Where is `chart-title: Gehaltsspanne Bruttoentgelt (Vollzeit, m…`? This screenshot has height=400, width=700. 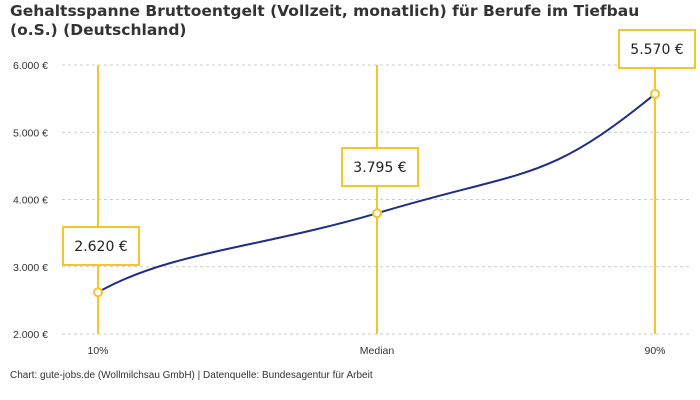
chart-title: Gehaltsspanne Bruttoentgelt (Vollzeit, m… is located at coordinates (325, 20).